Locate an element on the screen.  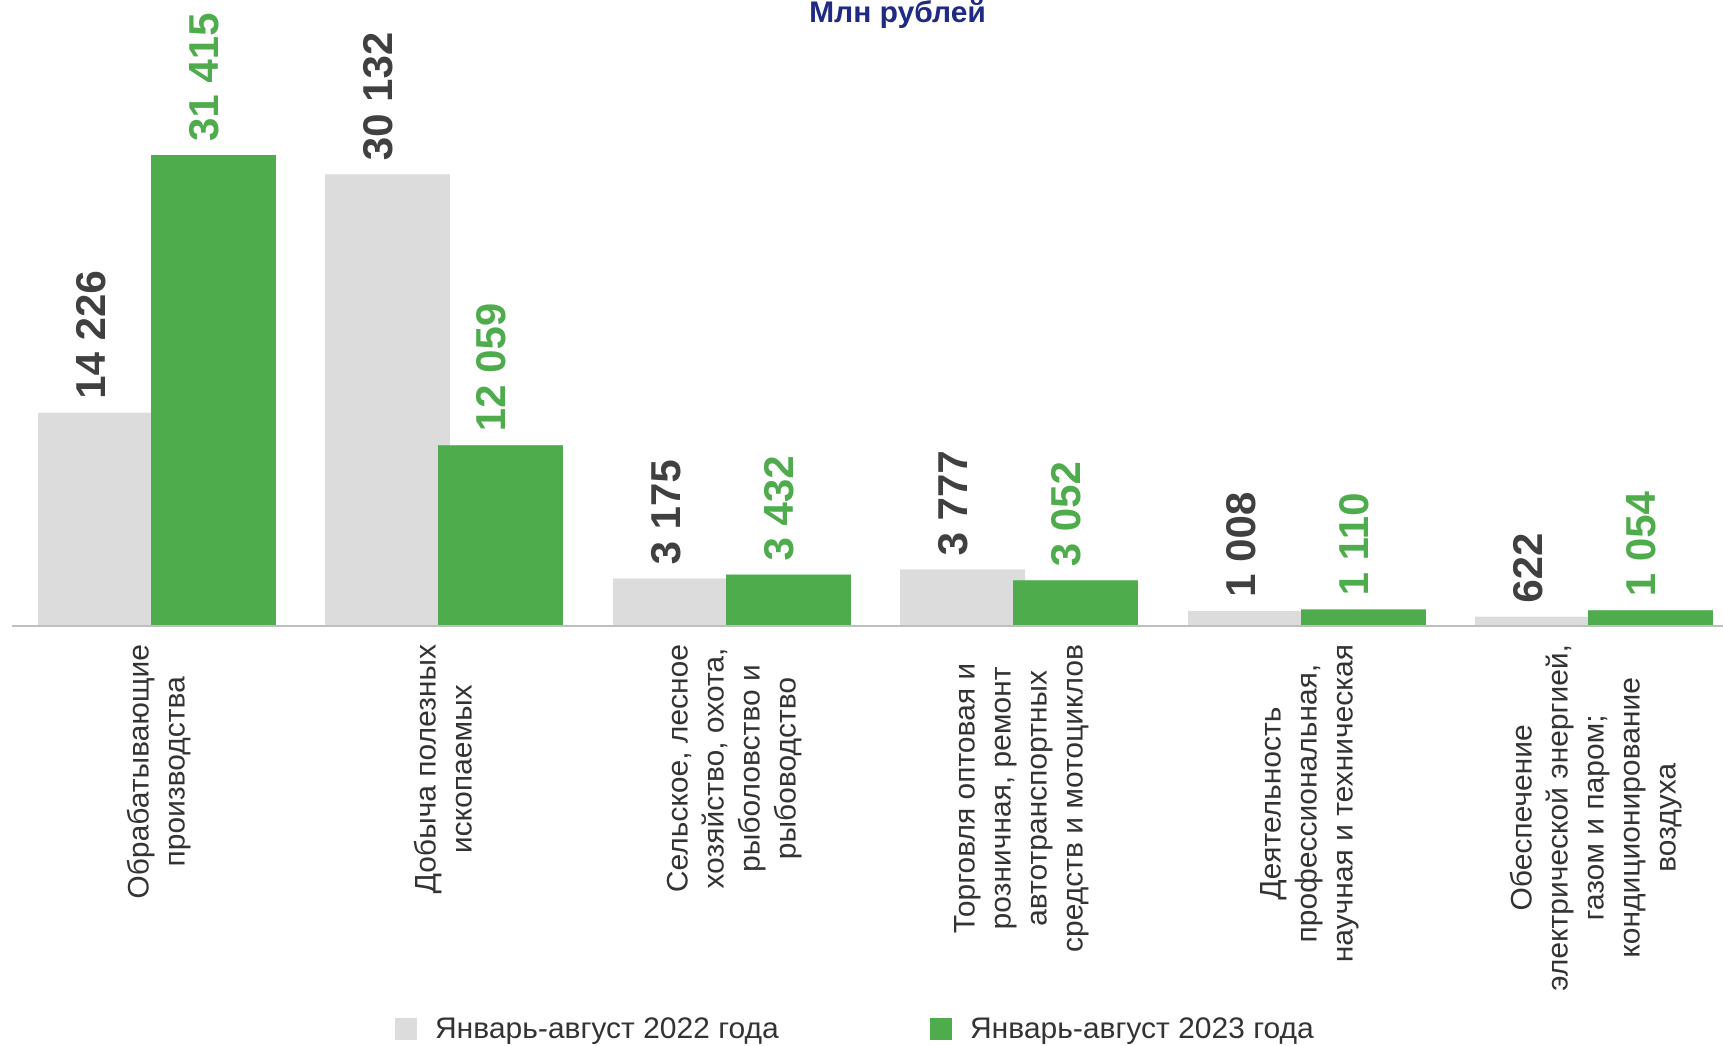
data-label-2022-5: 622 is located at coordinates (1527, 568).